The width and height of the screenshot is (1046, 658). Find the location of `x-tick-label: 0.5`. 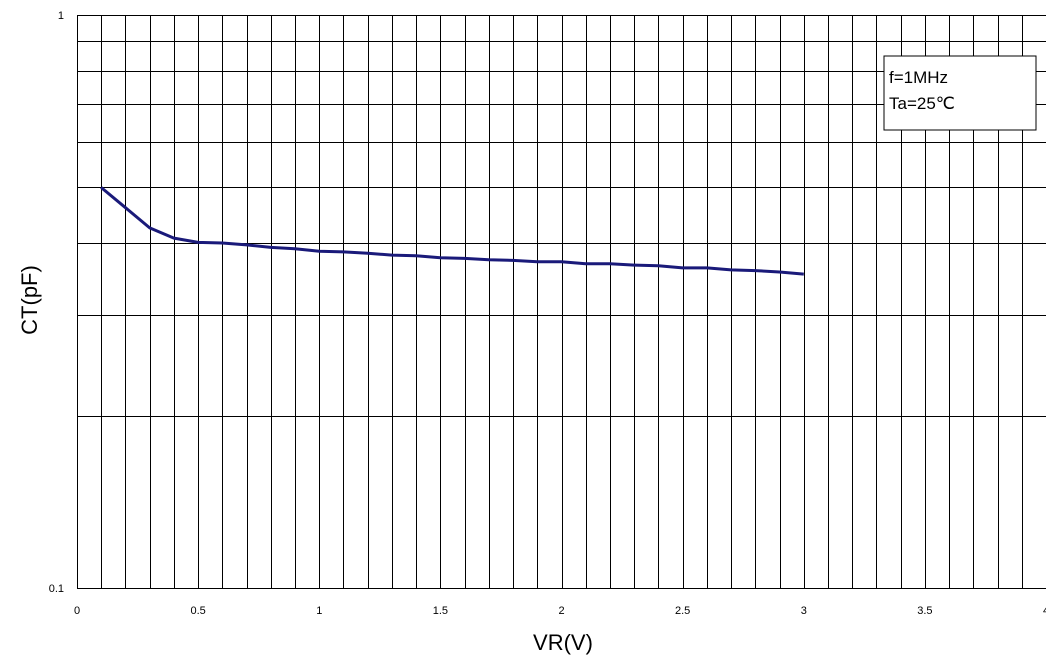

x-tick-label: 0.5 is located at coordinates (197, 611).